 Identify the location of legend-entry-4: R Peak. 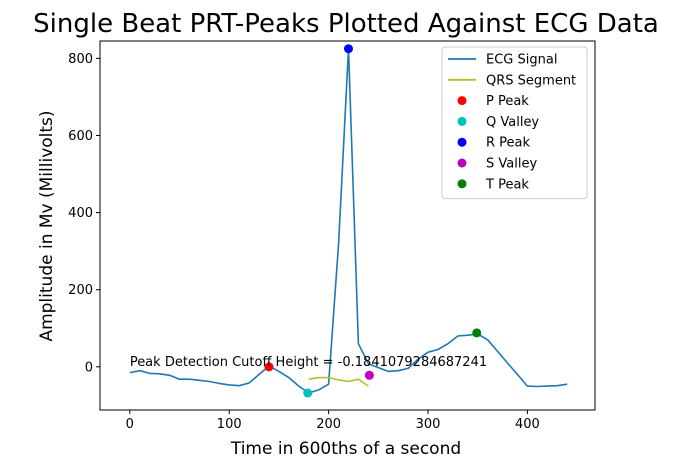
(508, 143).